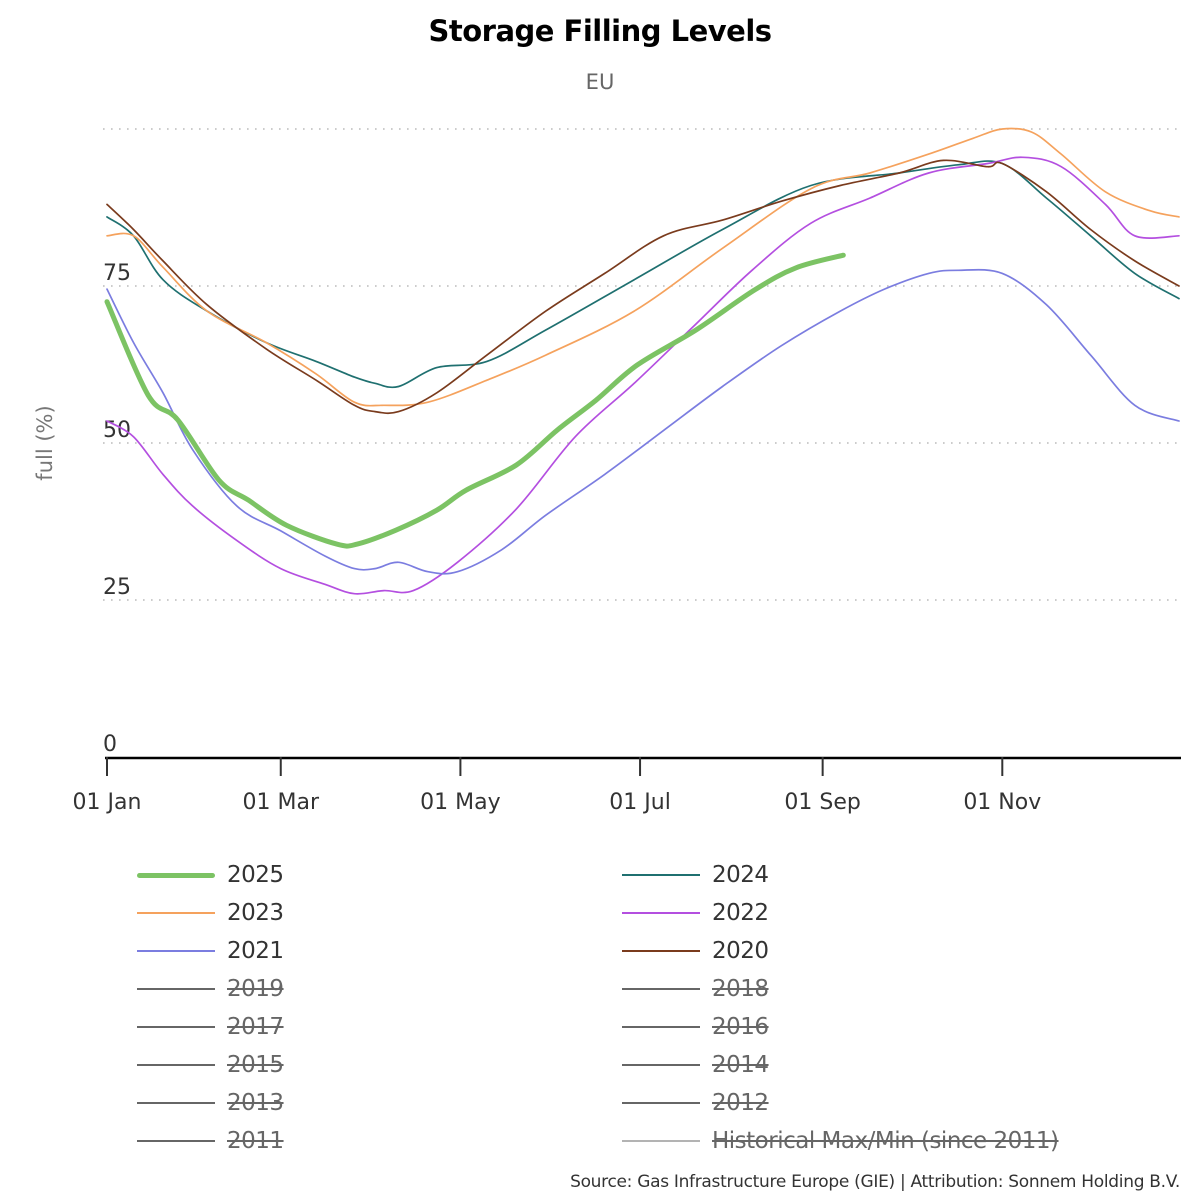  Describe the element at coordinates (255, 1141) in the screenshot. I see `legend-label: 2011` at that location.